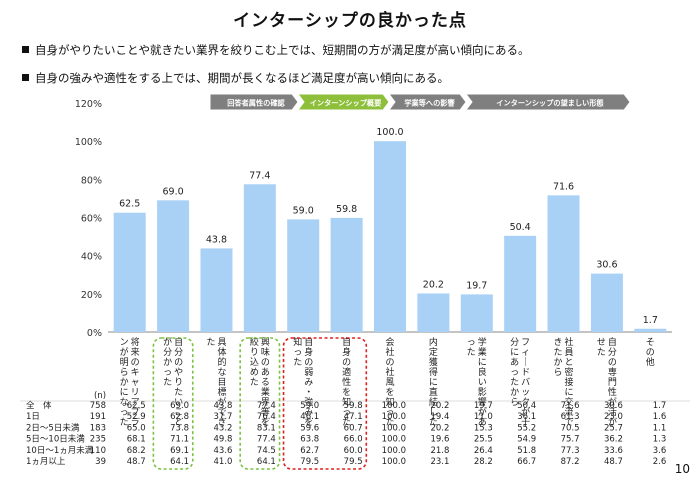  Describe the element at coordinates (98, 417) in the screenshot. I see `table-row-n: 191` at that location.